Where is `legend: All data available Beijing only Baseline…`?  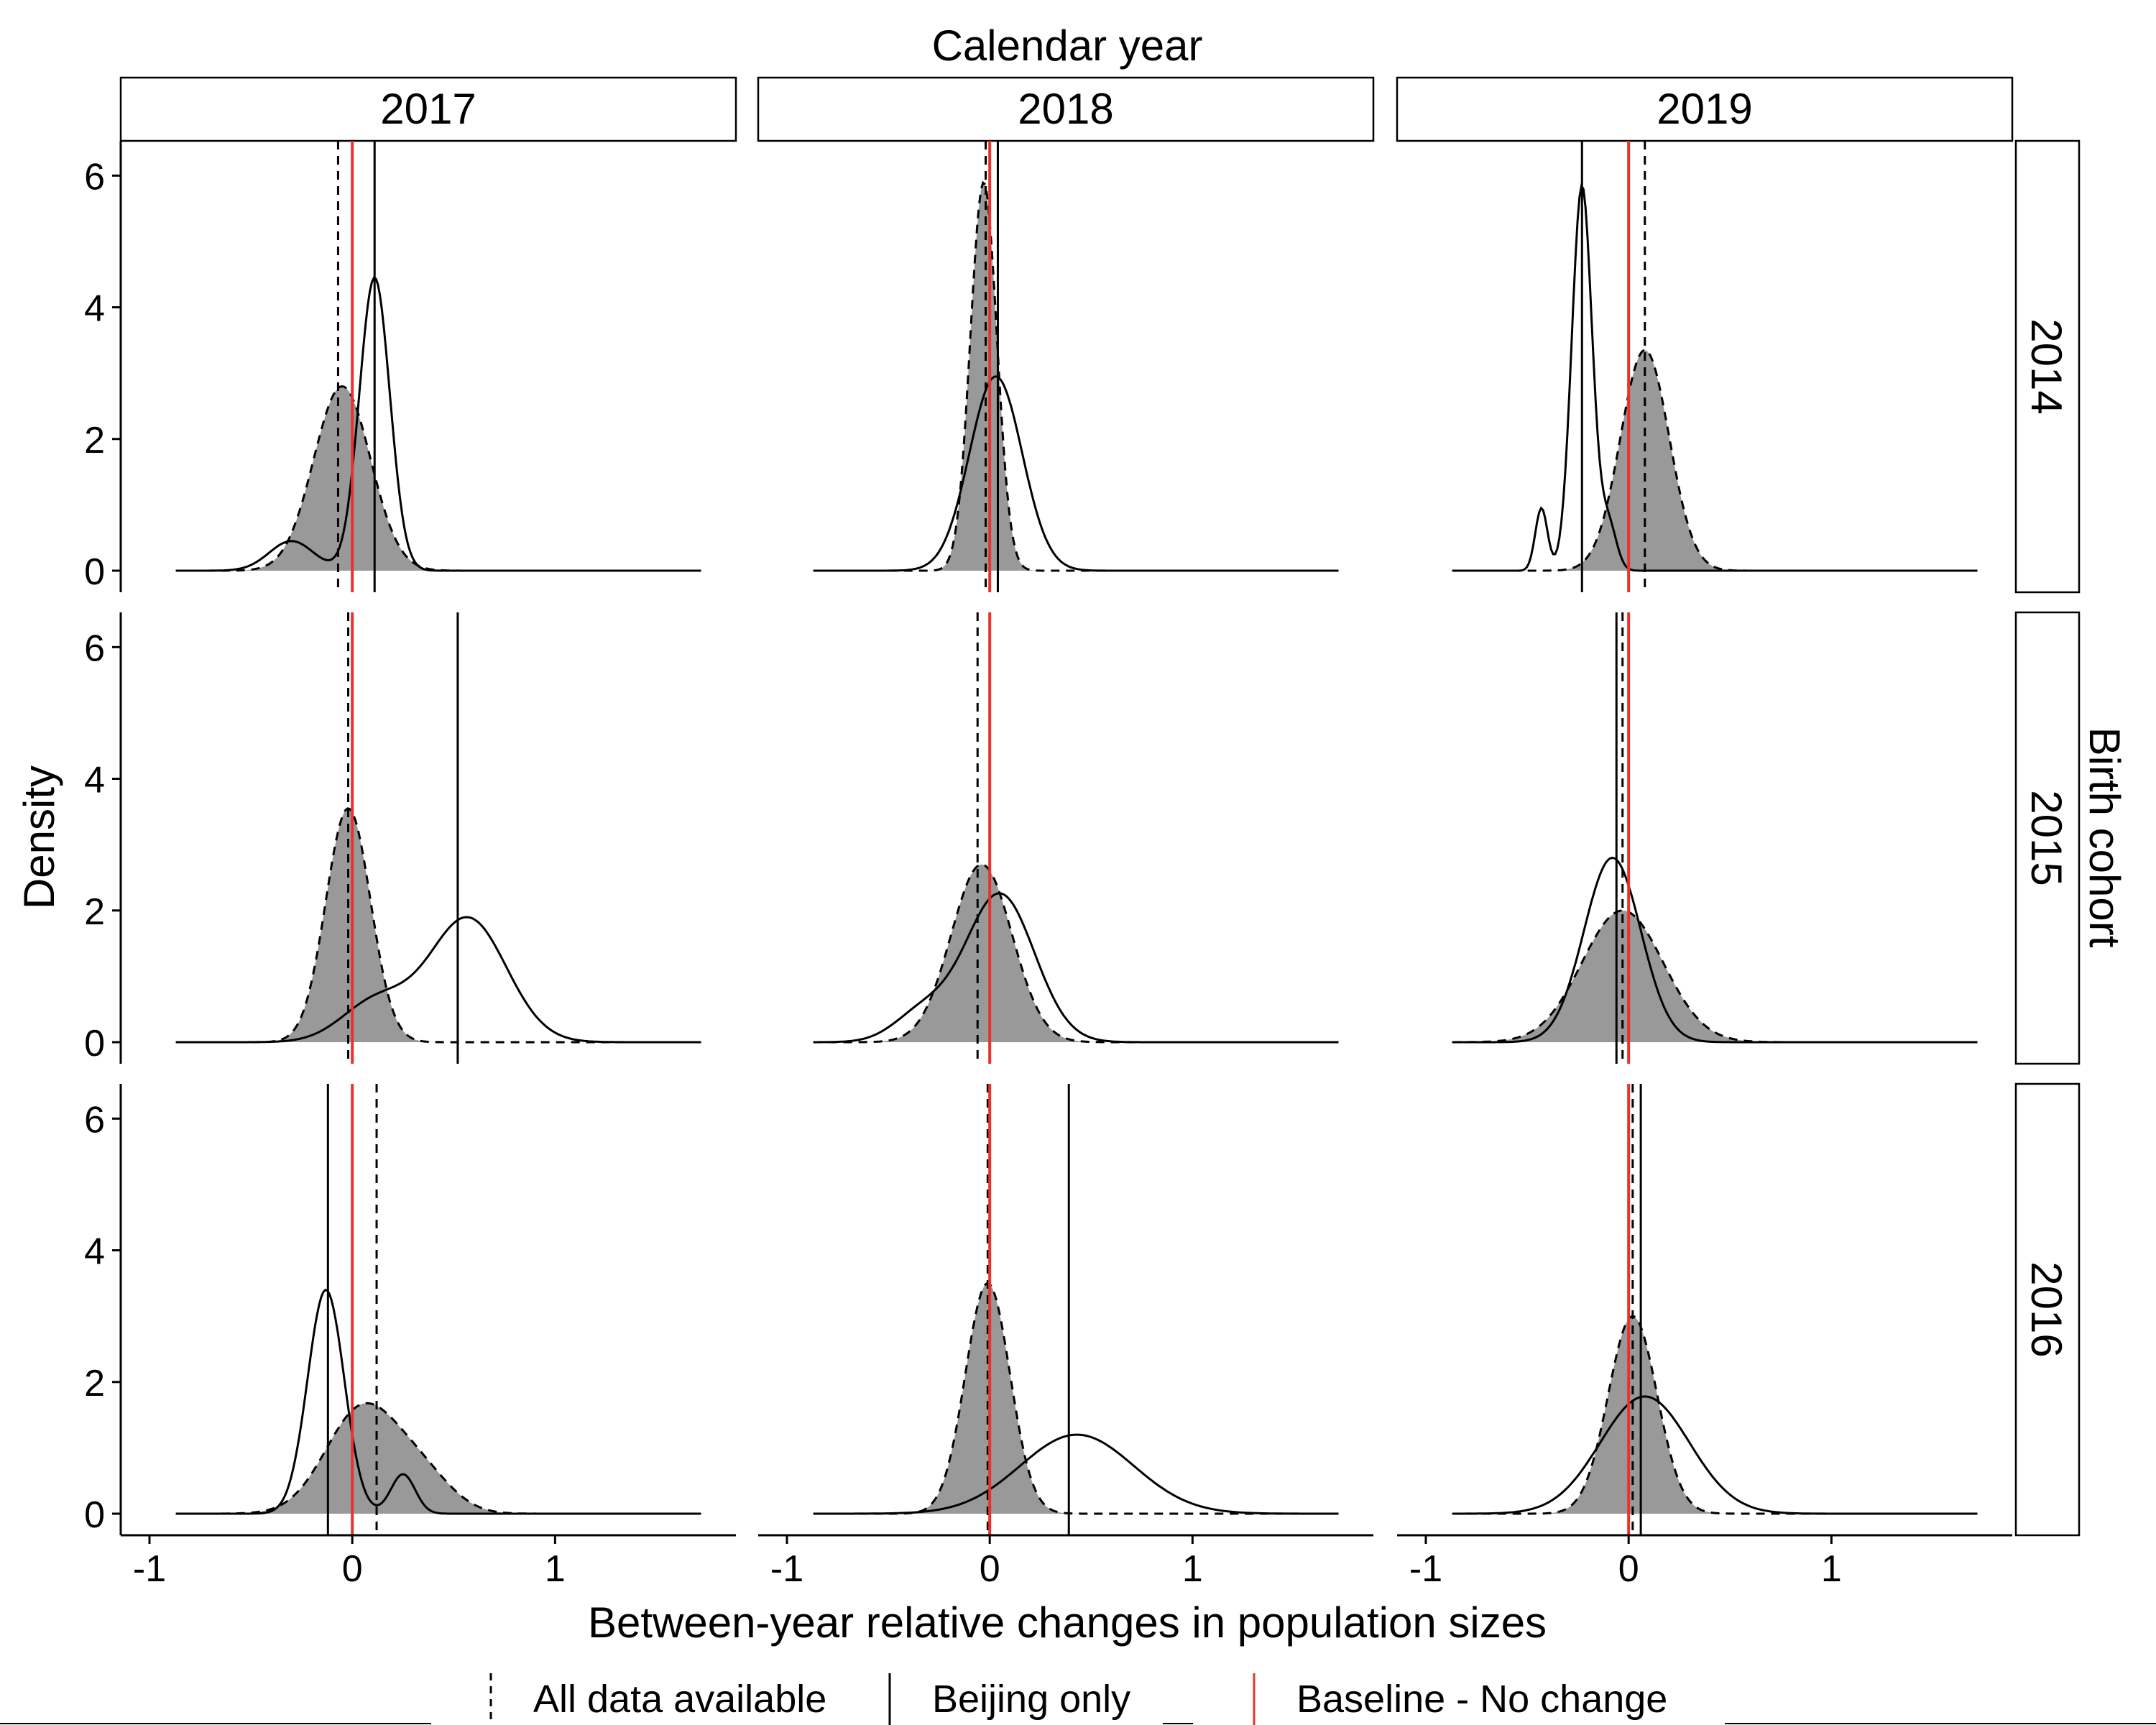
legend: All data available Beijing only Baseline… is located at coordinates (1078, 1699).